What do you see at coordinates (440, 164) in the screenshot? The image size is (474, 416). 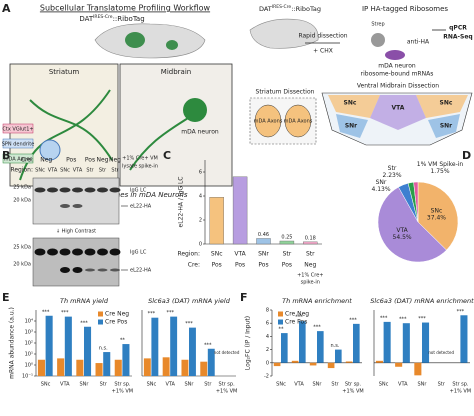 I see `pie-label: 1% VM Spike-in` at bounding box center [440, 164].